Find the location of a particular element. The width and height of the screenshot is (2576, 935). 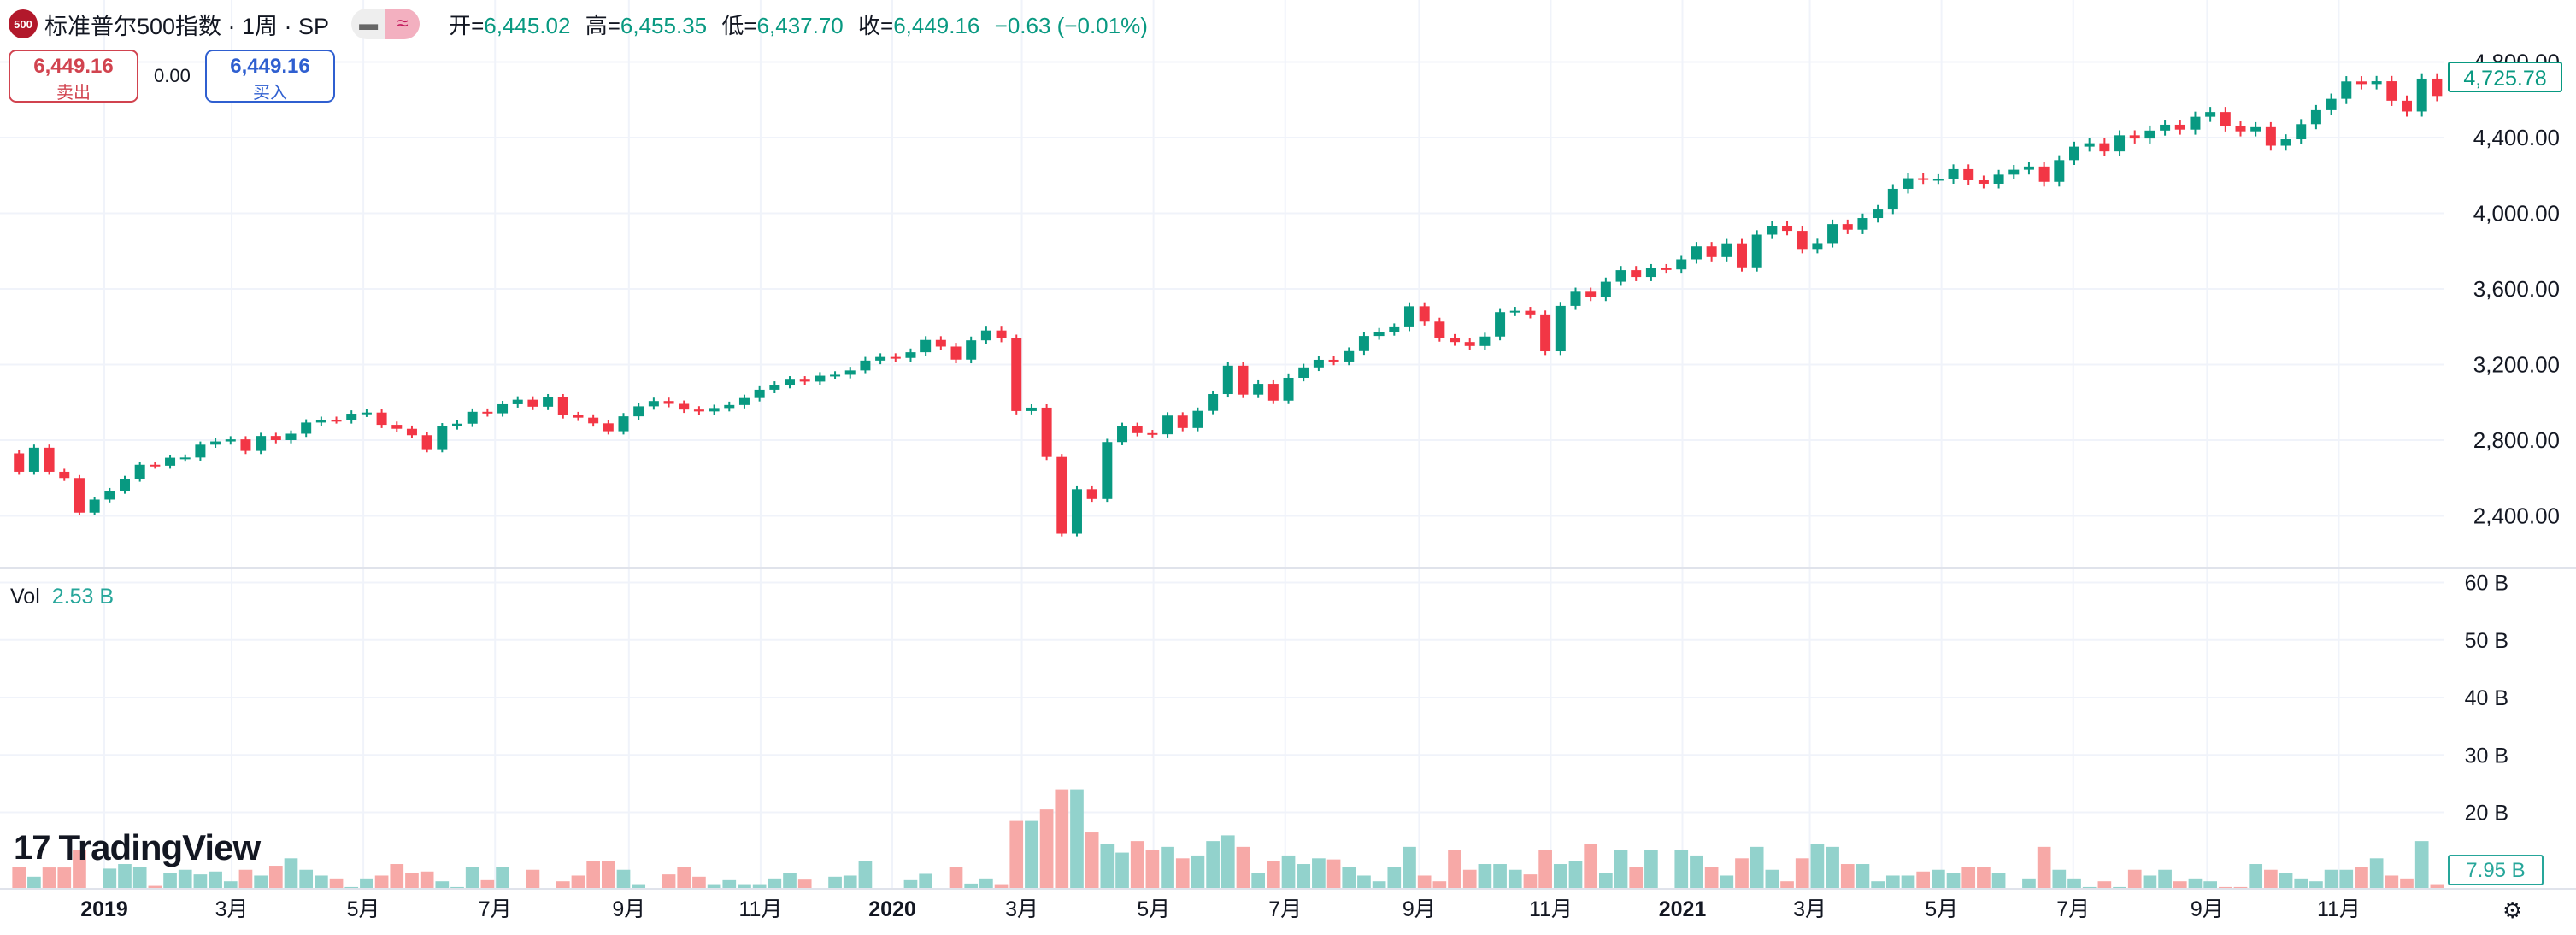

sell-price: 6,449.16 is located at coordinates (73, 66).